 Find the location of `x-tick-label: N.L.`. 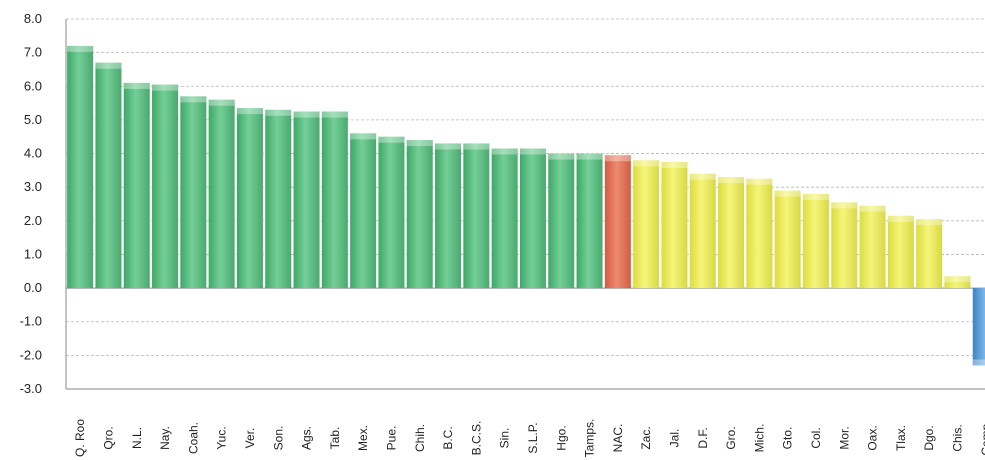

x-tick-label: N.L. is located at coordinates (137, 438).